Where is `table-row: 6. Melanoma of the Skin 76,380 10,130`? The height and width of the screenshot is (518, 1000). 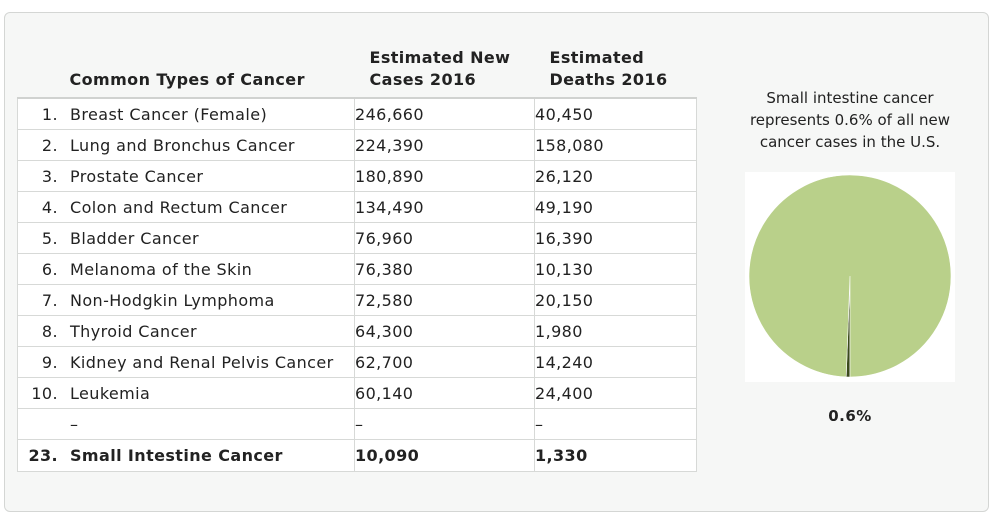 table-row: 6. Melanoma of the Skin 76,380 10,130 is located at coordinates (357, 269).